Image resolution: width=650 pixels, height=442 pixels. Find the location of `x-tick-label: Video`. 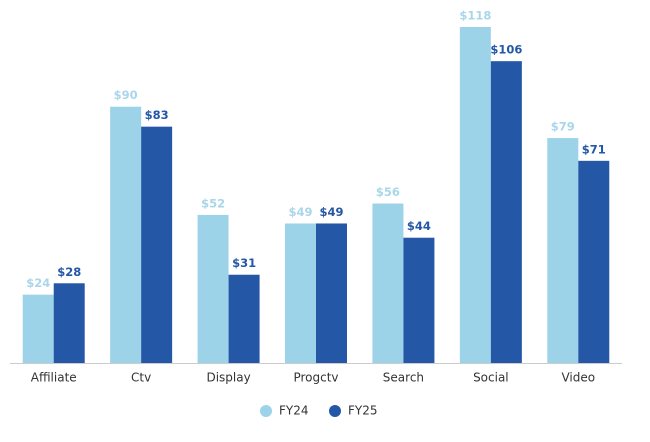

x-tick-label: Video is located at coordinates (578, 378).